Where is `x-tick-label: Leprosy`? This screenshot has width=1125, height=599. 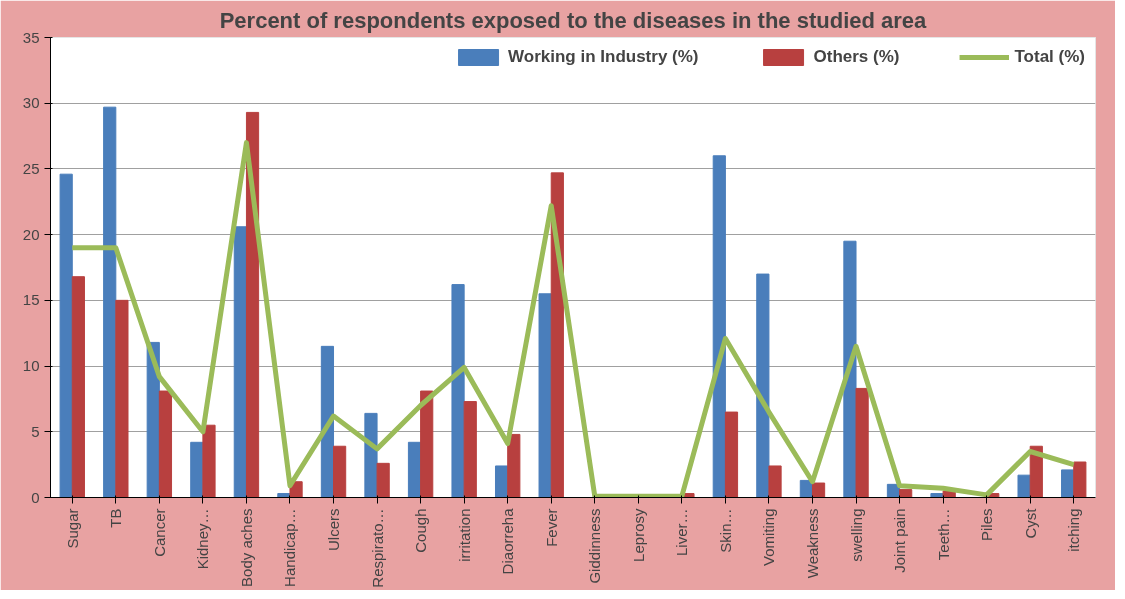
x-tick-label: Leprosy is located at coordinates (638, 535).